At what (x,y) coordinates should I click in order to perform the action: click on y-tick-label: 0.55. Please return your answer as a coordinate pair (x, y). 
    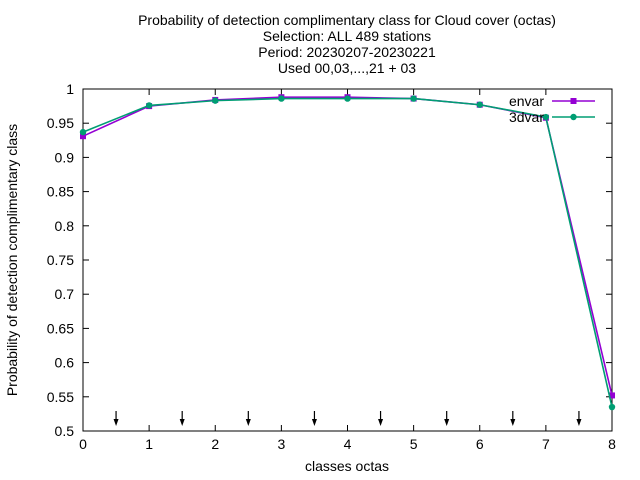
    Looking at the image, I should click on (60, 397).